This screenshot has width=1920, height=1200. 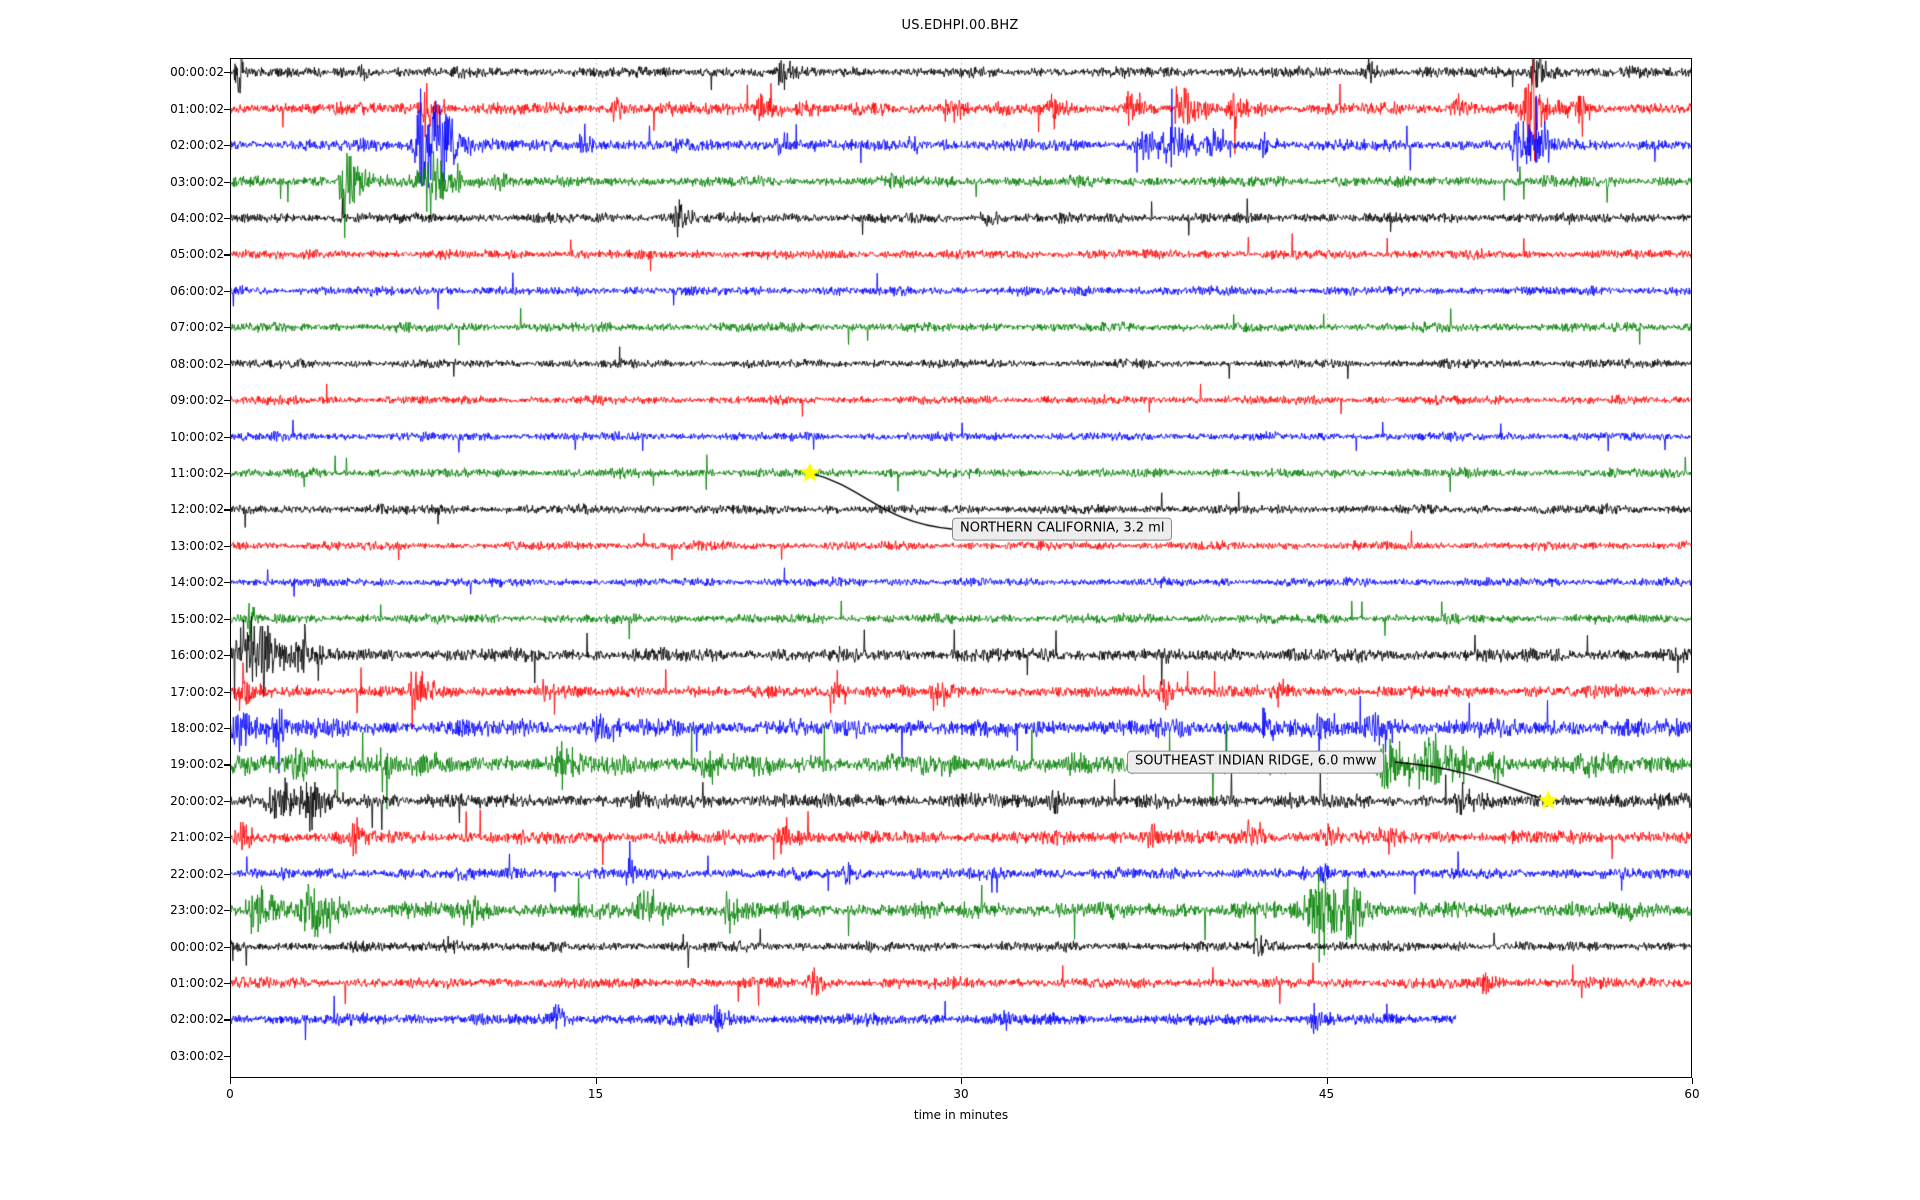 What do you see at coordinates (197, 290) in the screenshot?
I see `y-axis-tick-label: 06:00:02` at bounding box center [197, 290].